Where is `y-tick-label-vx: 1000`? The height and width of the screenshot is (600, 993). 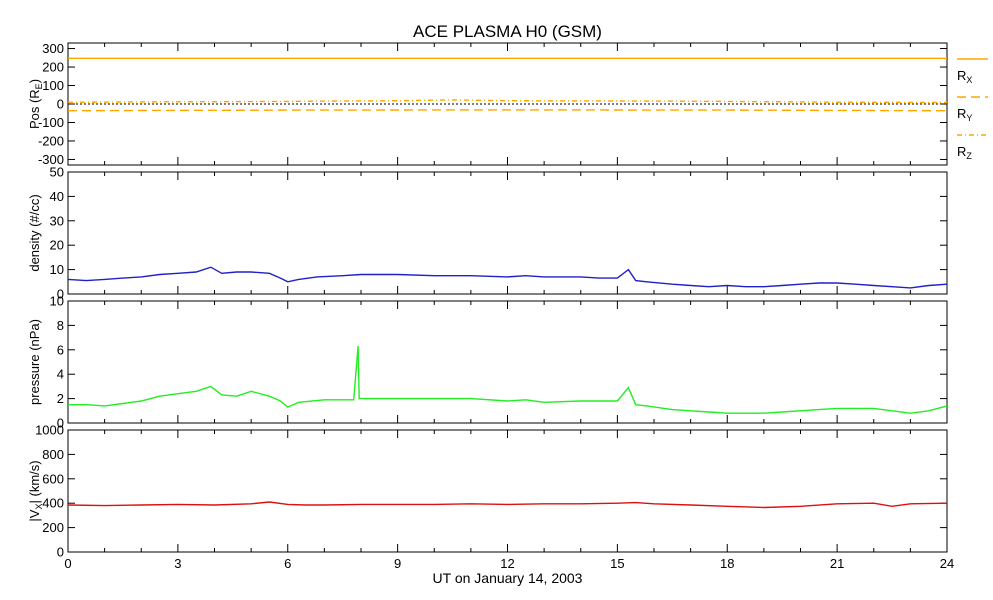 y-tick-label-vx: 1000 is located at coordinates (49, 430).